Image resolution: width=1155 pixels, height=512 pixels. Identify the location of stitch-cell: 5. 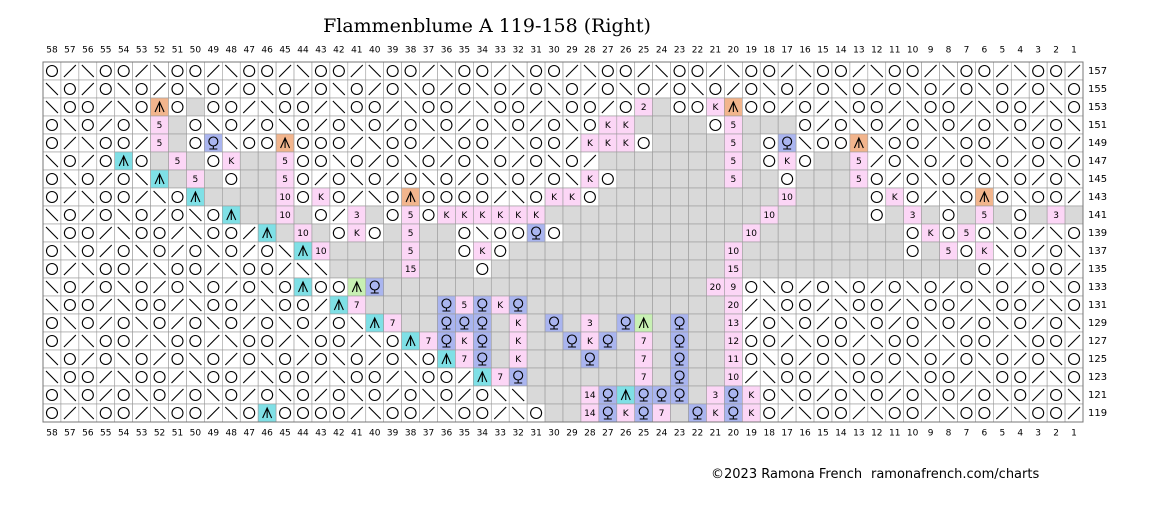
(195, 179).